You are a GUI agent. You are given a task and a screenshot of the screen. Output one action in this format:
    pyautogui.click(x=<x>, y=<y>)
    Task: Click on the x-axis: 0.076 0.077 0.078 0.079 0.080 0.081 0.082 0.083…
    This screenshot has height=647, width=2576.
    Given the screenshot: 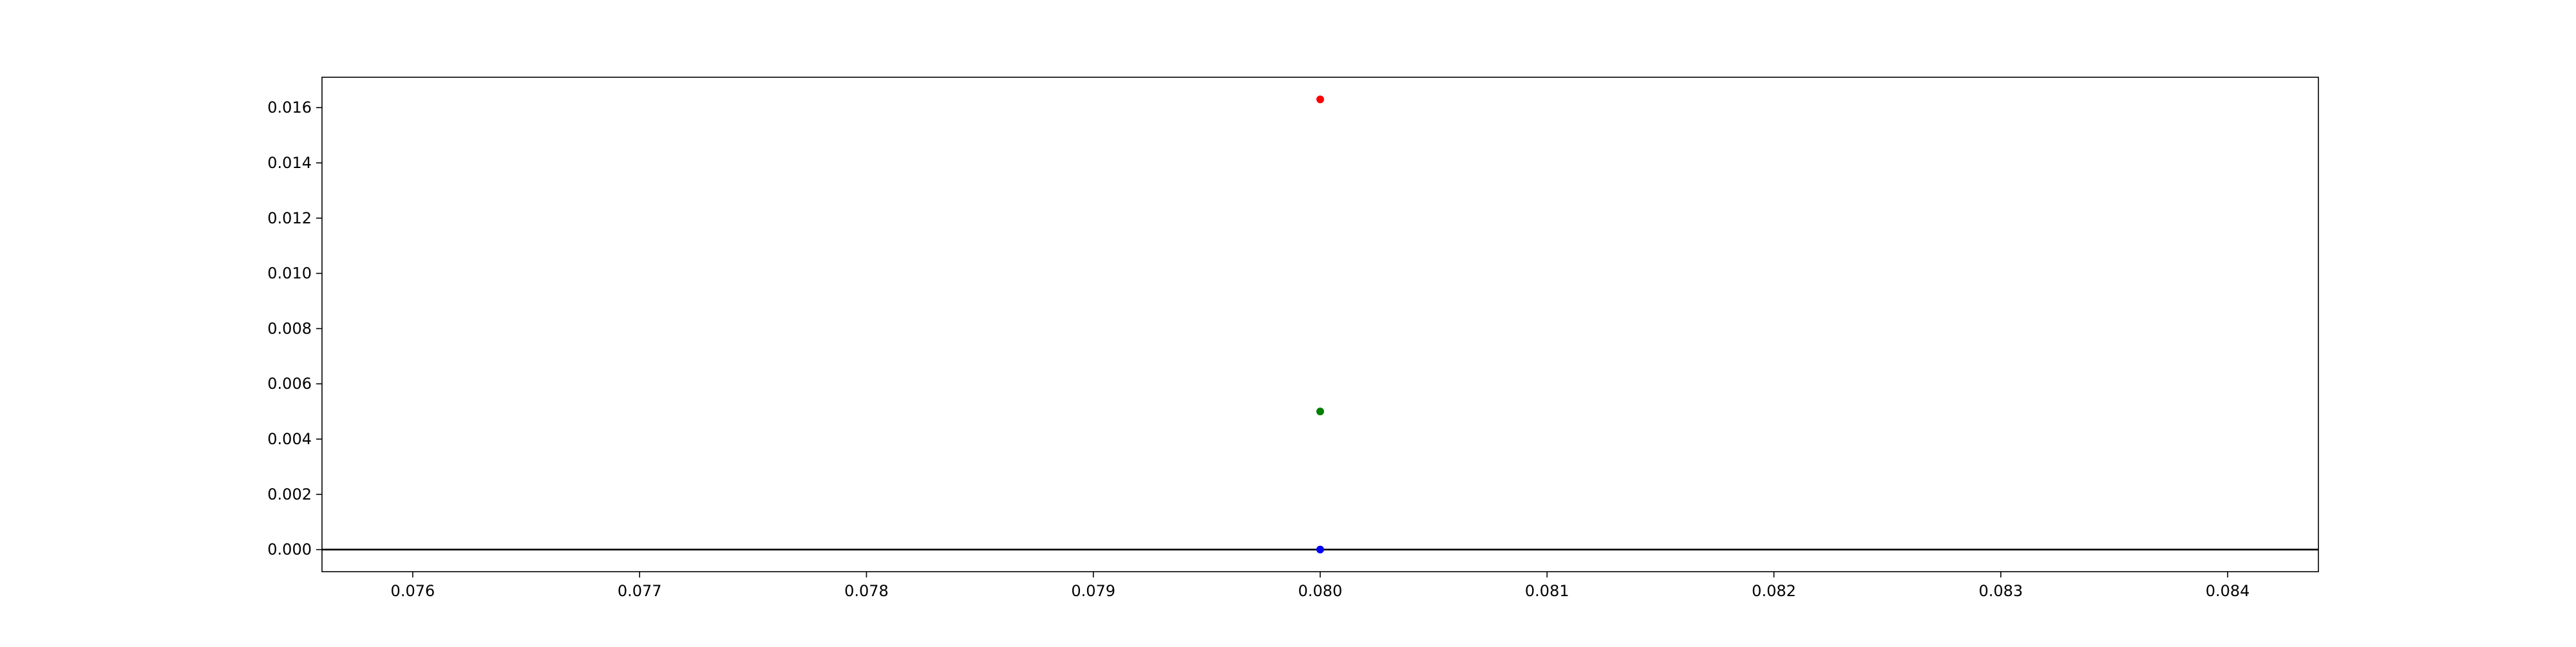 What is the action you would take?
    pyautogui.click(x=1320, y=586)
    